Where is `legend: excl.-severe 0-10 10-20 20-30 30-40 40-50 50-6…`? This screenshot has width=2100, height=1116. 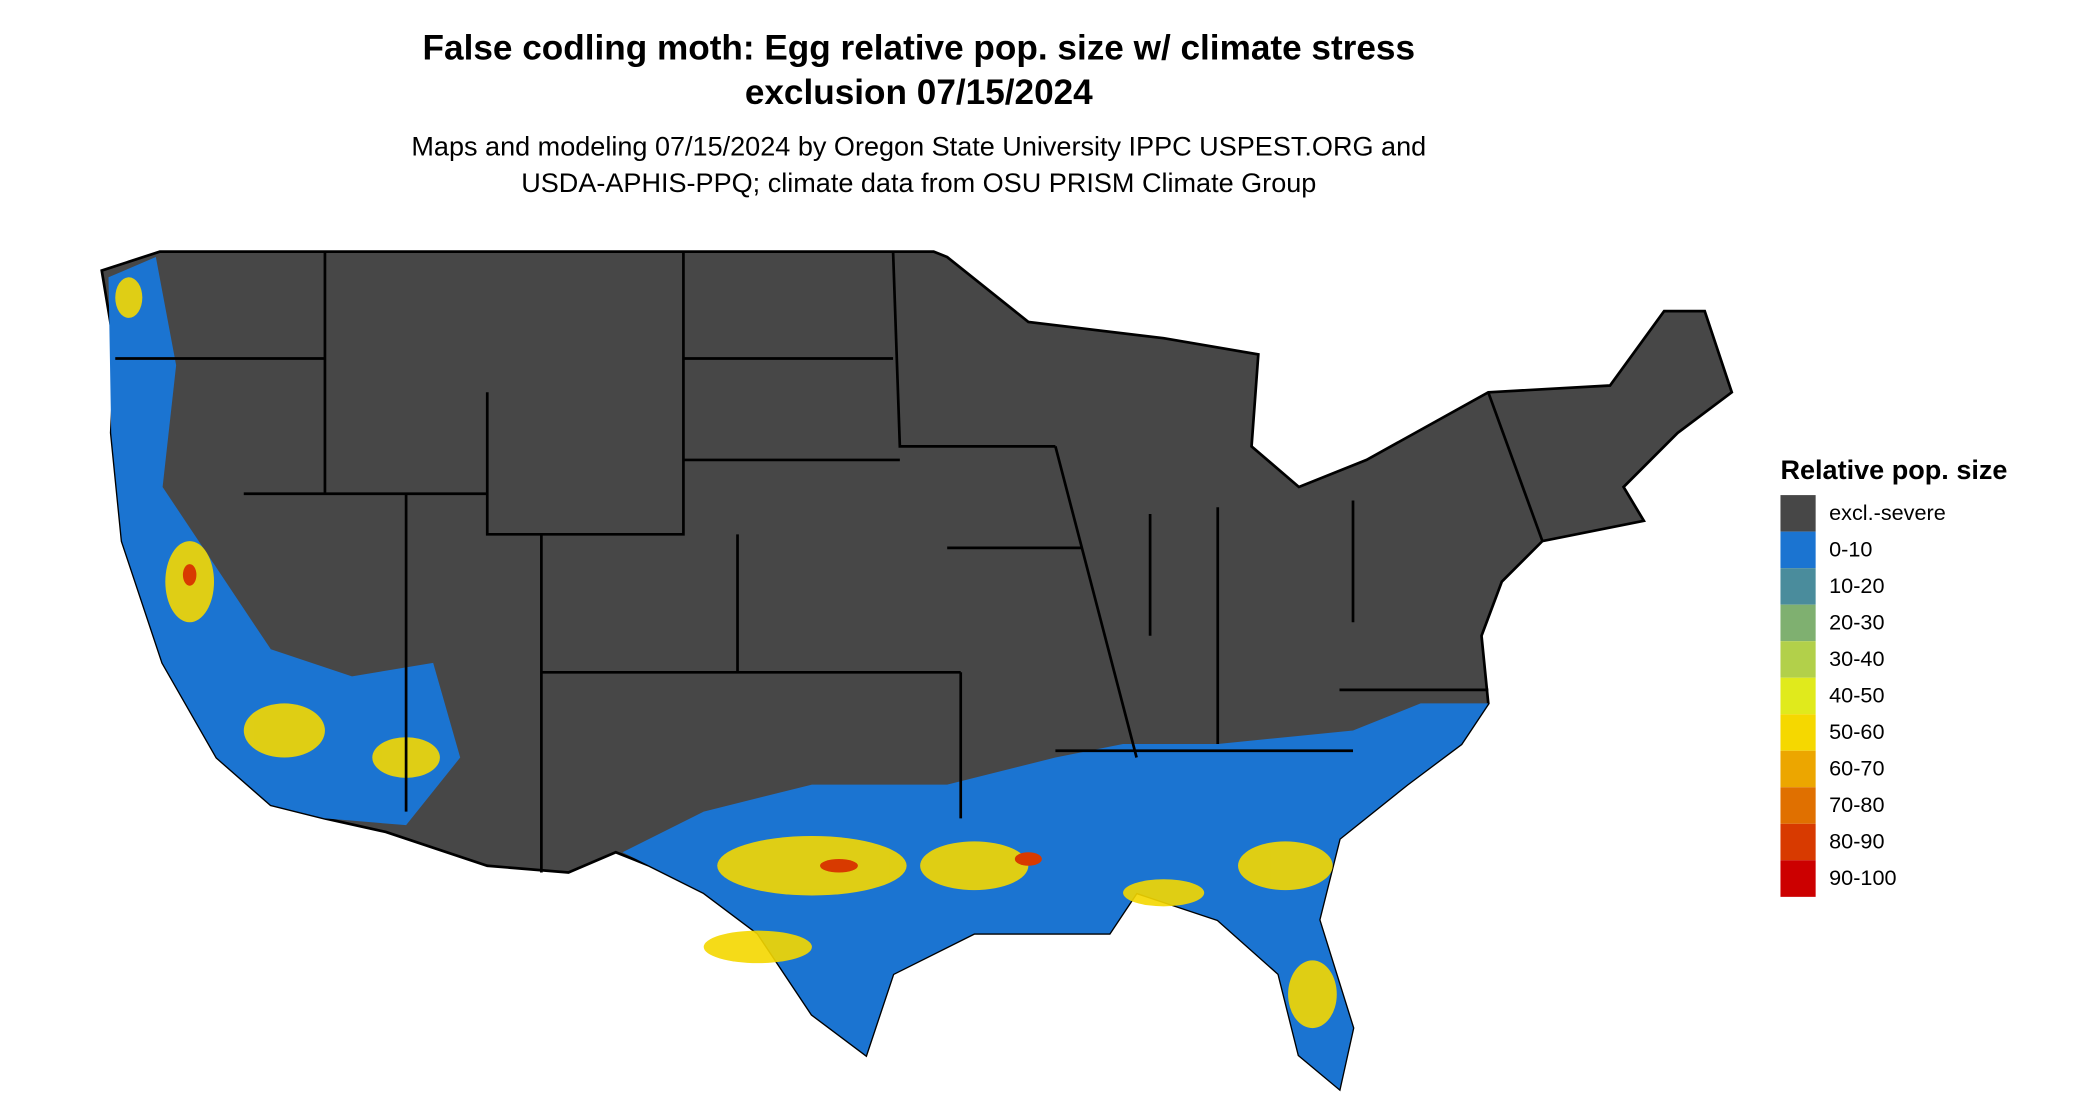 legend: excl.-severe 0-10 10-20 20-30 30-40 40-50 50-6… is located at coordinates (1863, 696).